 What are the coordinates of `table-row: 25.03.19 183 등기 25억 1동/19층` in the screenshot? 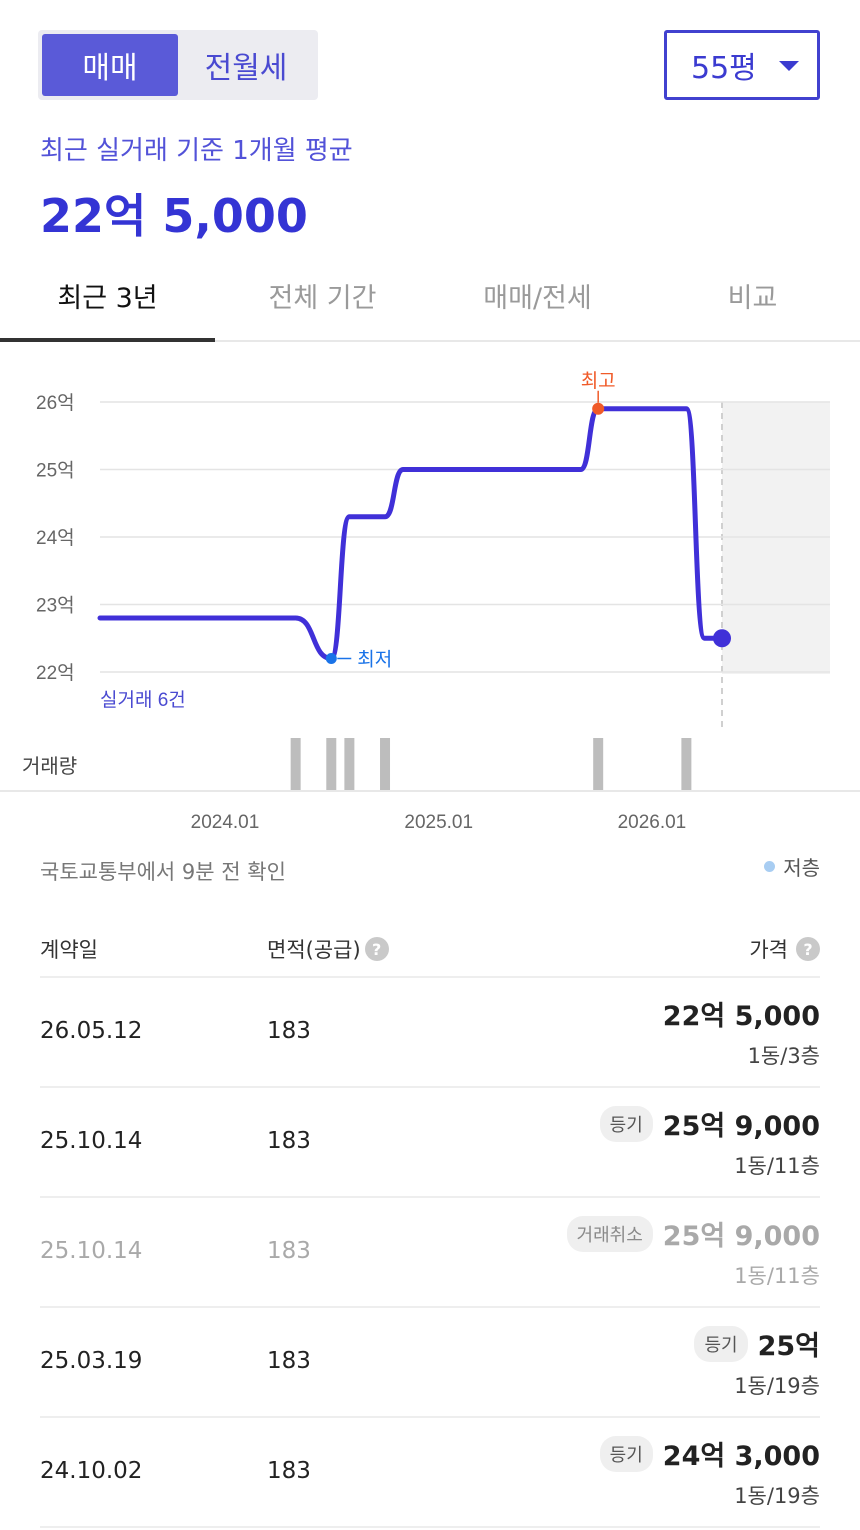 It's located at (430, 1363).